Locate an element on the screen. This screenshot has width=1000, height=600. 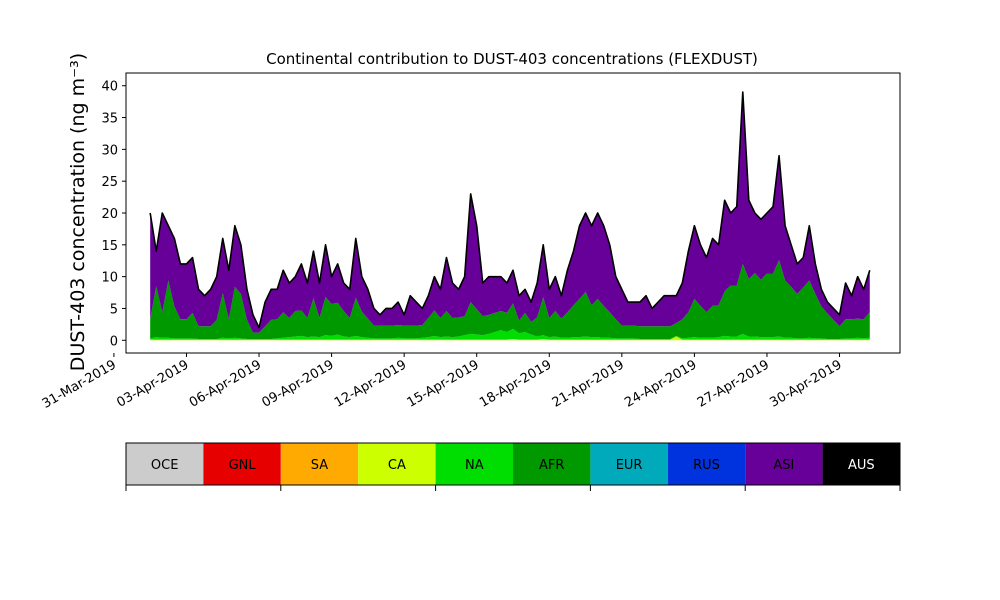
y-tick-label: 15 is located at coordinates (109, 246).